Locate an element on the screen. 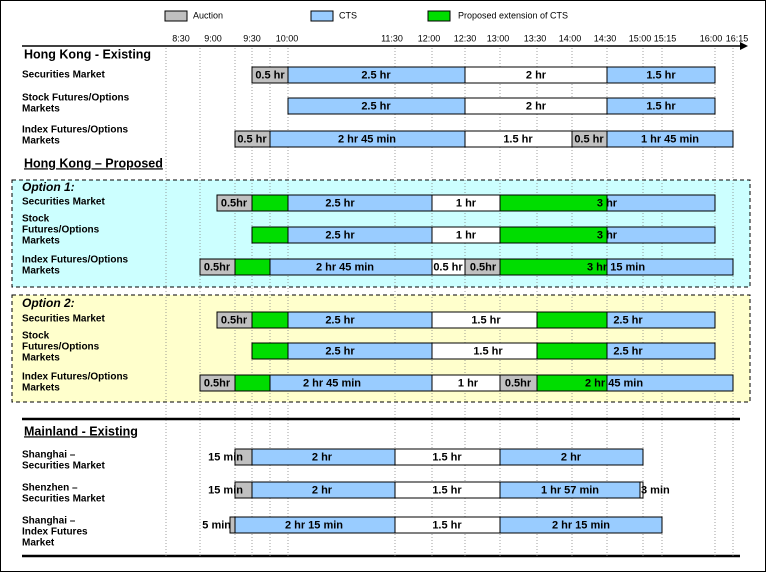 Image resolution: width=767 pixels, height=573 pixels. time-label: 11:30 is located at coordinates (392, 38).